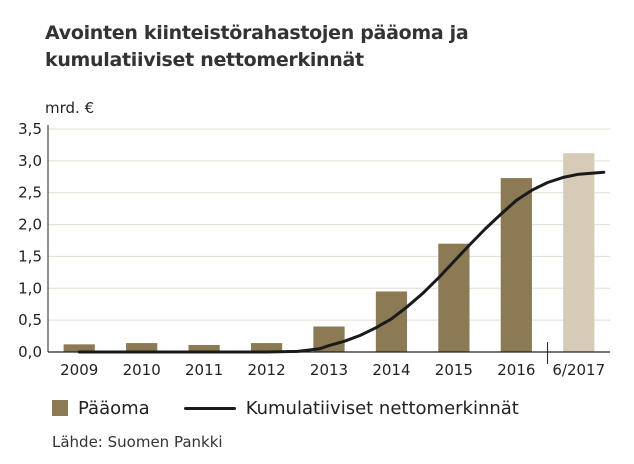 This screenshot has height=464, width=634. Describe the element at coordinates (266, 370) in the screenshot. I see `x-tick-label: 2012` at that location.